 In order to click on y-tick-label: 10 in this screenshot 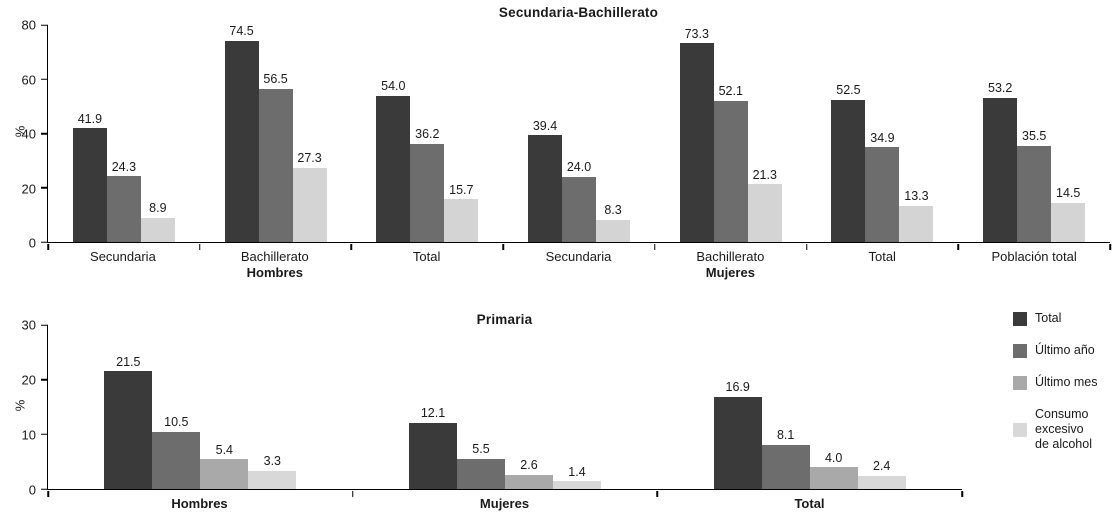, I will do `click(28, 435)`.